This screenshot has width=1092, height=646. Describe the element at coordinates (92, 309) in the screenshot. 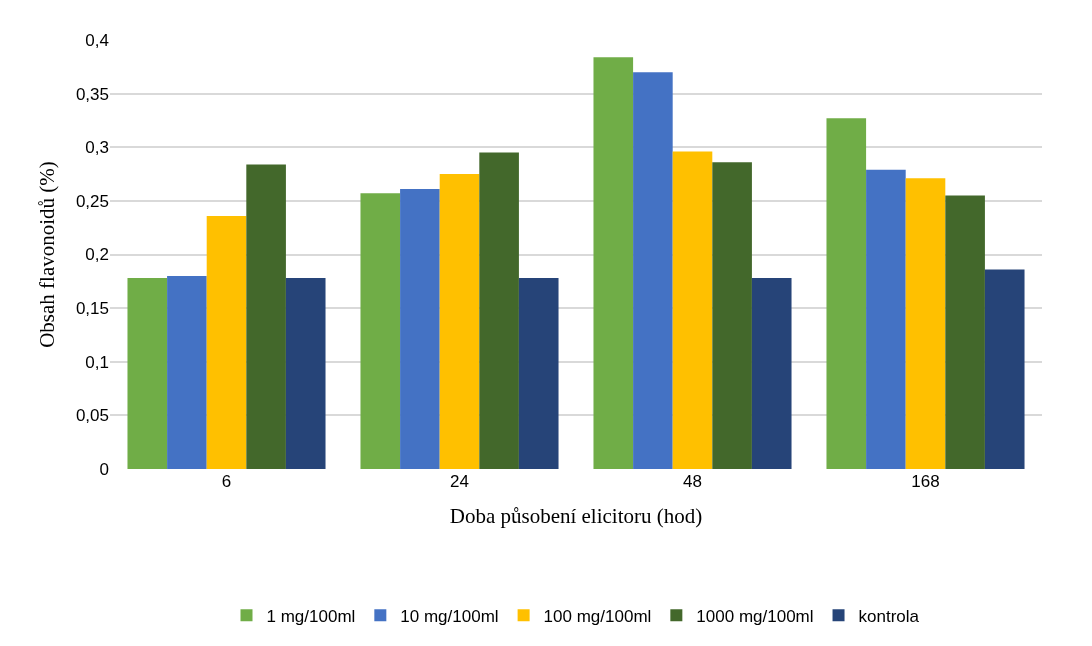

I see `y-tick-label: 0,15` at that location.